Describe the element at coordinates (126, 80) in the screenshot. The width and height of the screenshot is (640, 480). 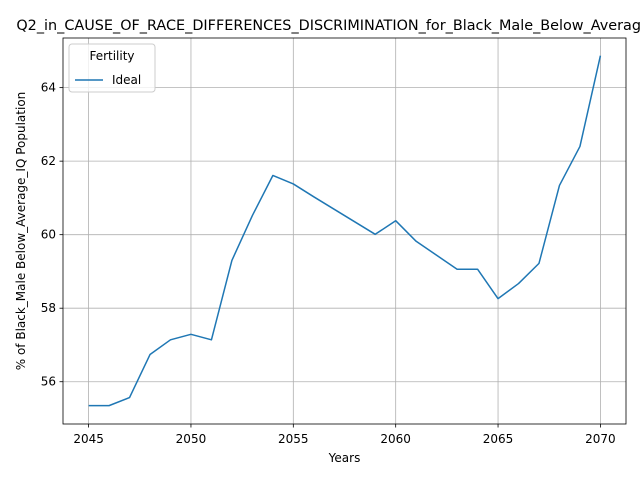
I see `legend-label-ideal: Ideal` at that location.